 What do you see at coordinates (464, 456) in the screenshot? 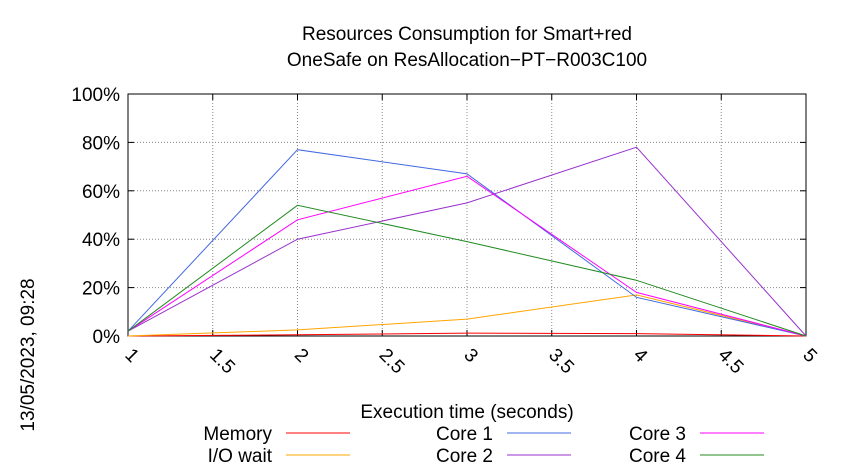
I see `legend-label-core-2: Core 2` at bounding box center [464, 456].